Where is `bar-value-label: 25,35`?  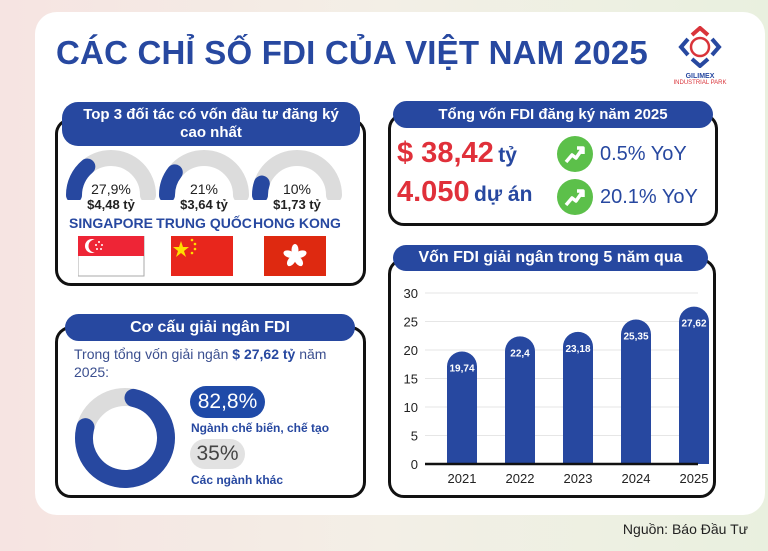 bar-value-label: 25,35 is located at coordinates (635, 337).